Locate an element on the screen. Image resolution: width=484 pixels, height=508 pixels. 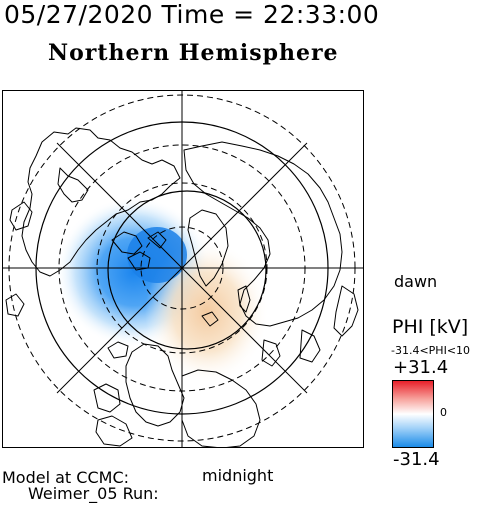
coastline-europe-west is located at coordinates (114, 431).